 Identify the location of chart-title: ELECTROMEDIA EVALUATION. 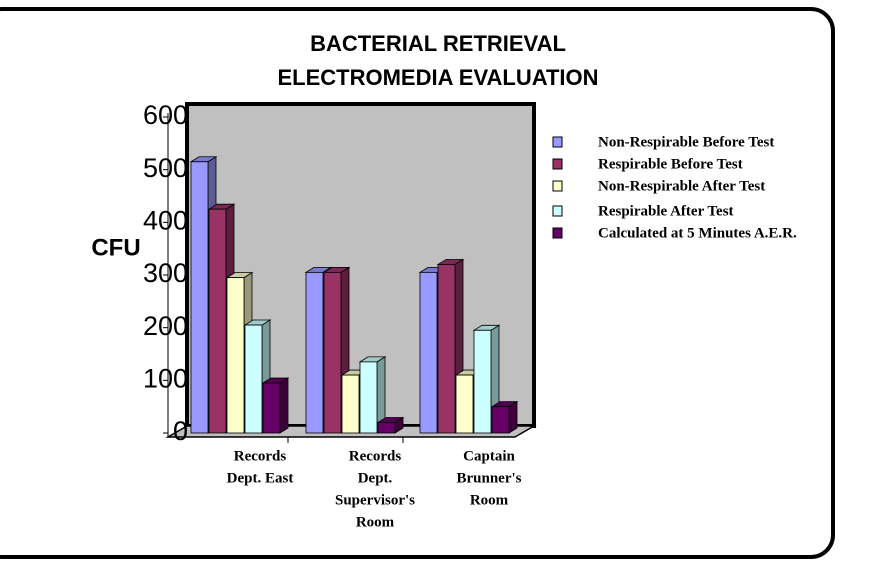
(437, 77).